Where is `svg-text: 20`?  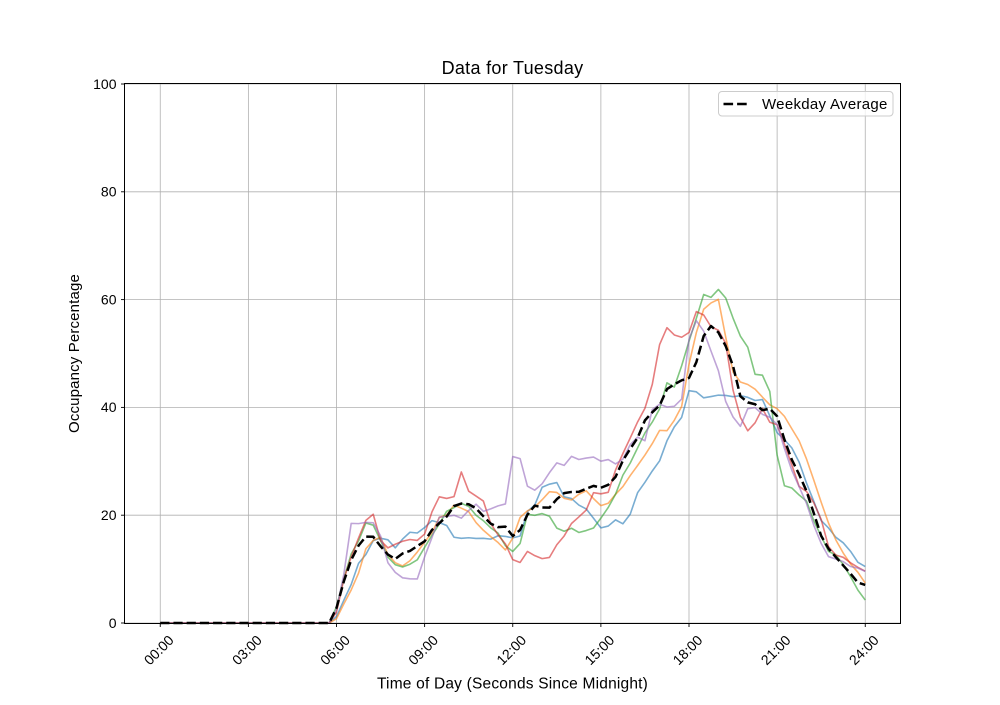 svg-text: 20 is located at coordinates (109, 515).